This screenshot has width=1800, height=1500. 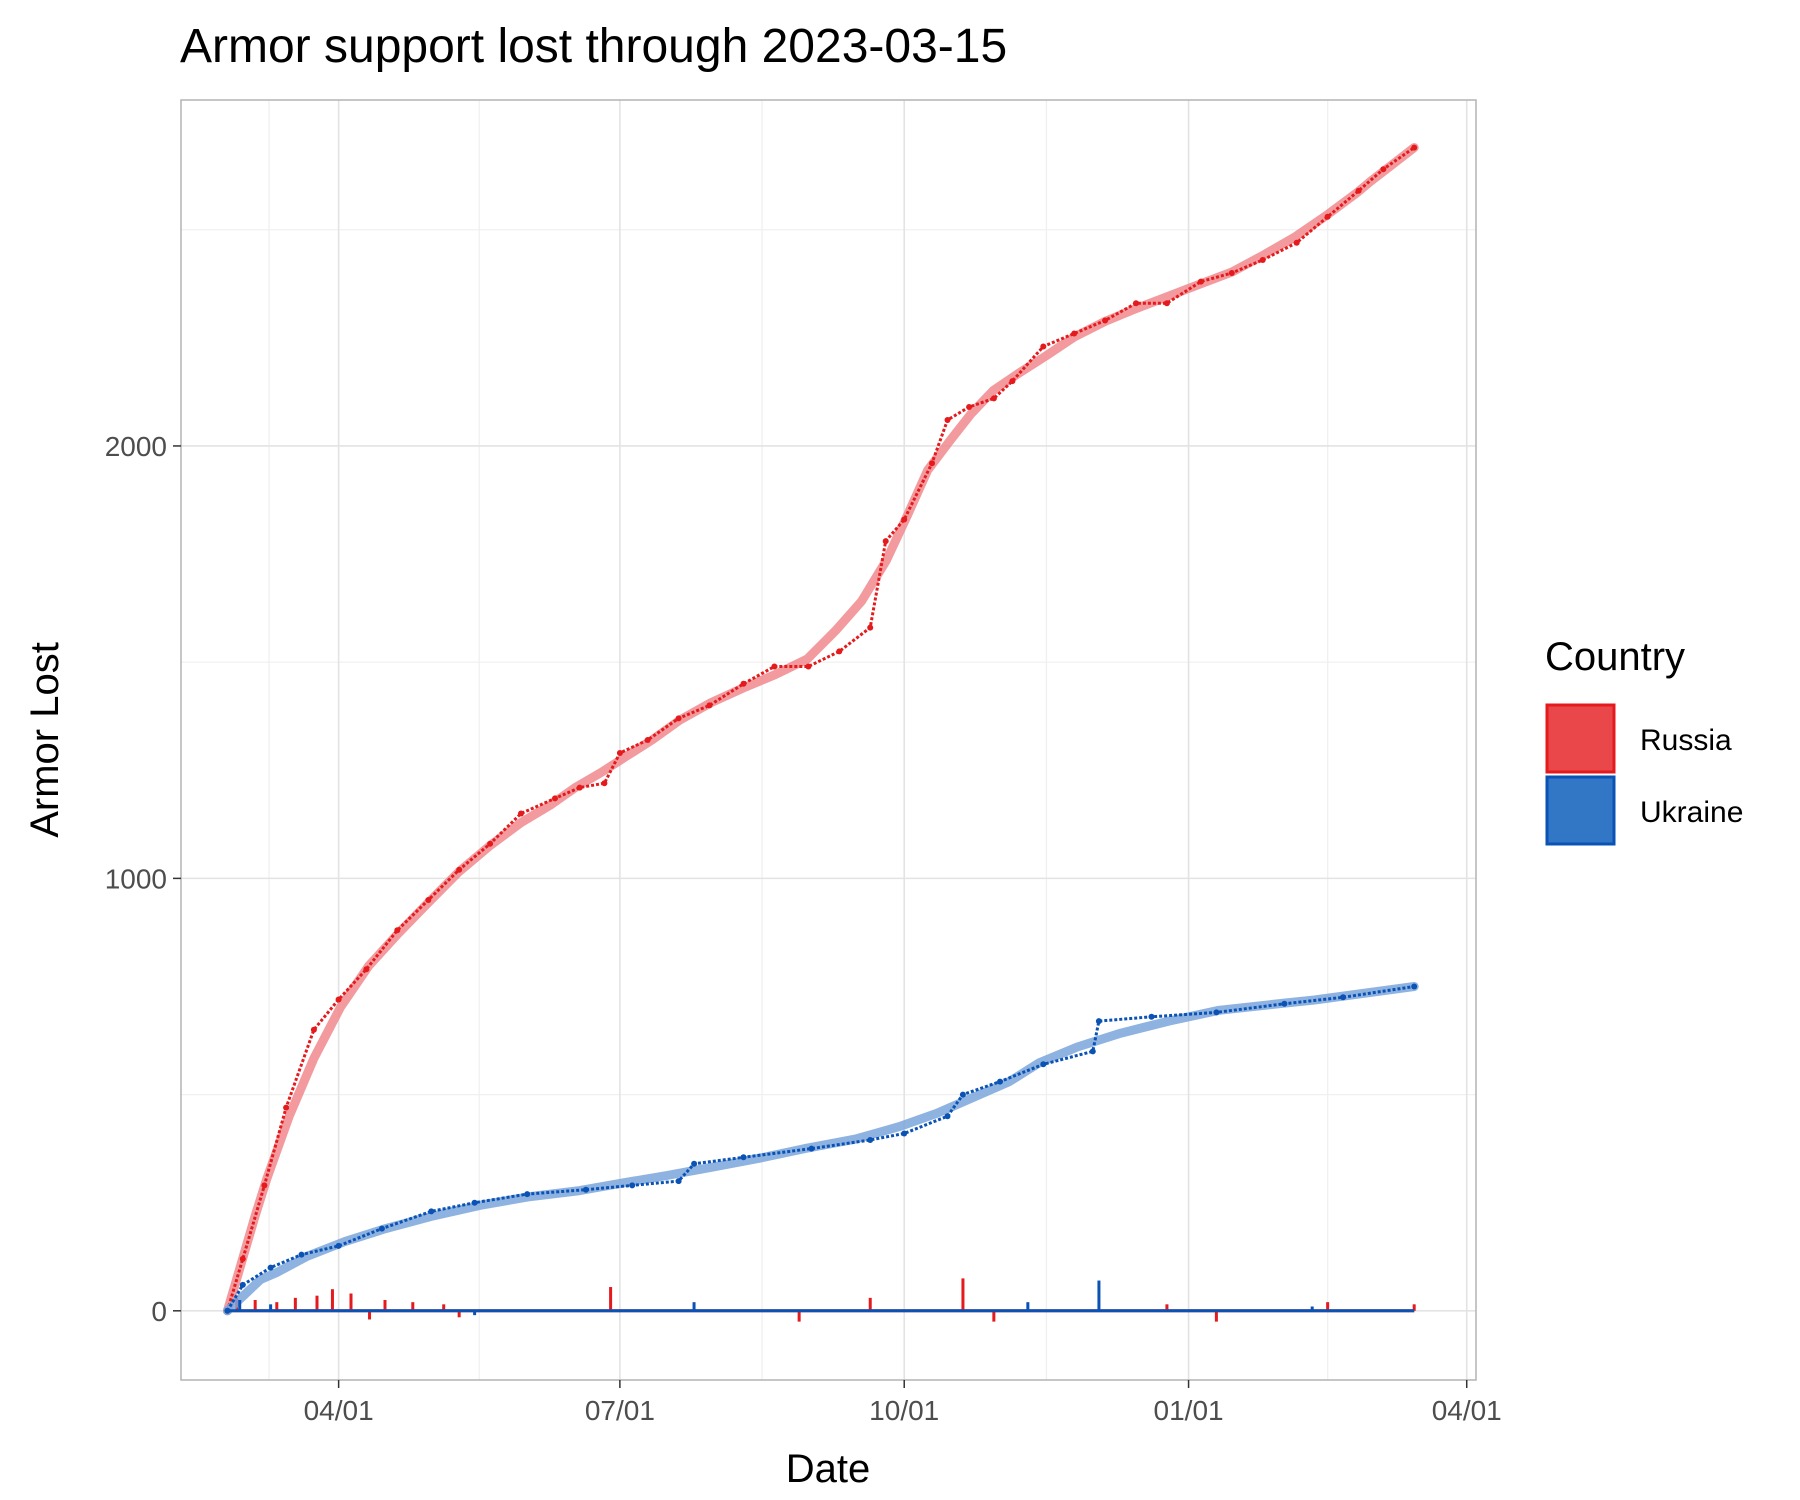 I want to click on series-ukraine, so click(x=820, y=1149).